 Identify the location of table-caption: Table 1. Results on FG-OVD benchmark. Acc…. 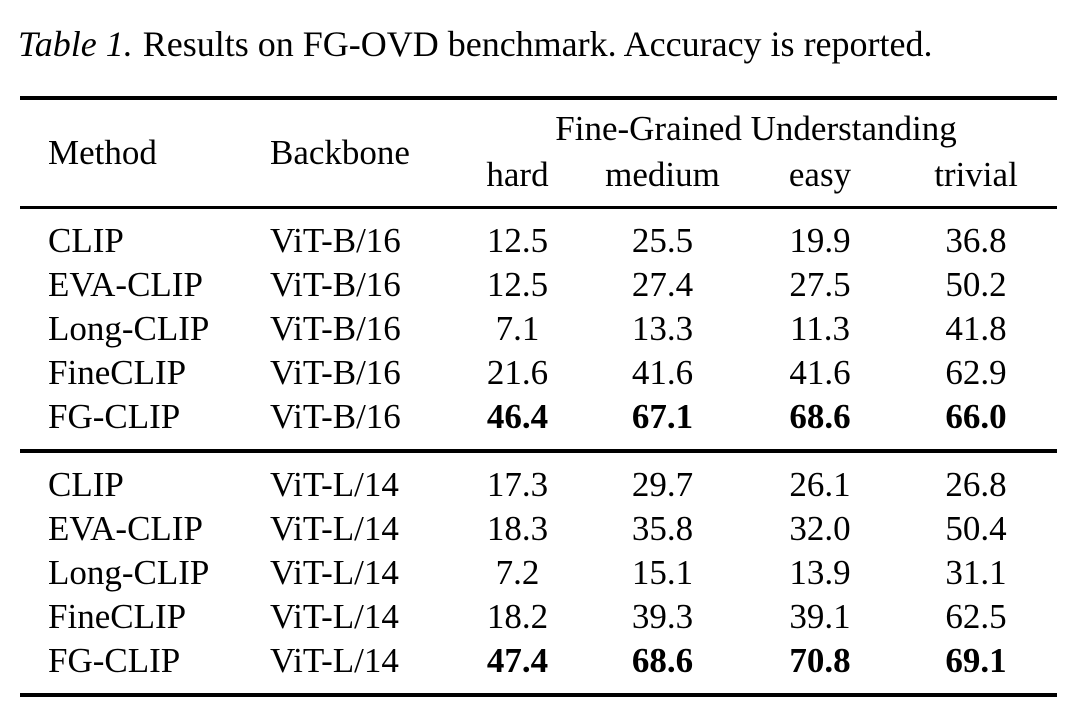
(538, 44).